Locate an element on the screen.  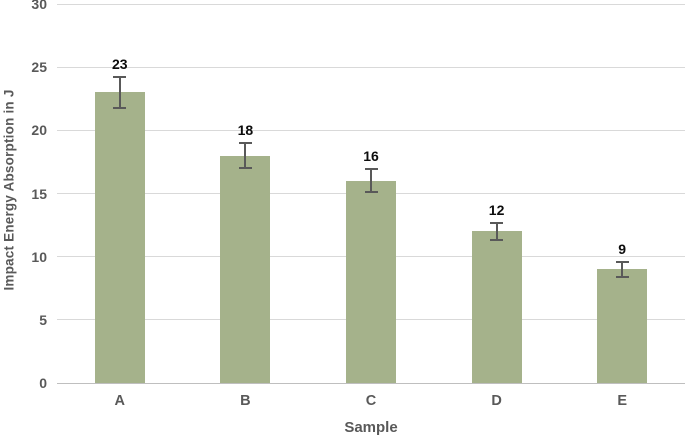
error-bar-cap-top-C is located at coordinates (371, 169).